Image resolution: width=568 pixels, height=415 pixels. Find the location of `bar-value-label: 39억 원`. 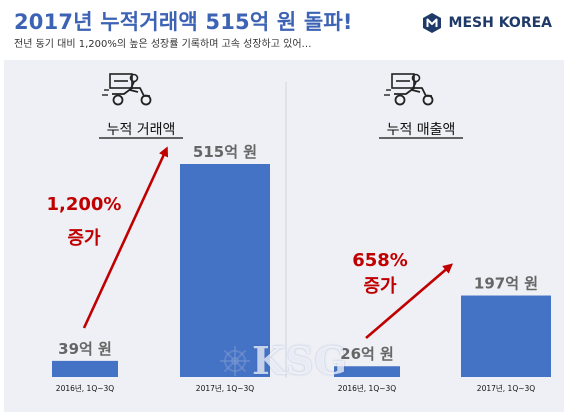

bar-value-label: 39억 원 is located at coordinates (85, 349).